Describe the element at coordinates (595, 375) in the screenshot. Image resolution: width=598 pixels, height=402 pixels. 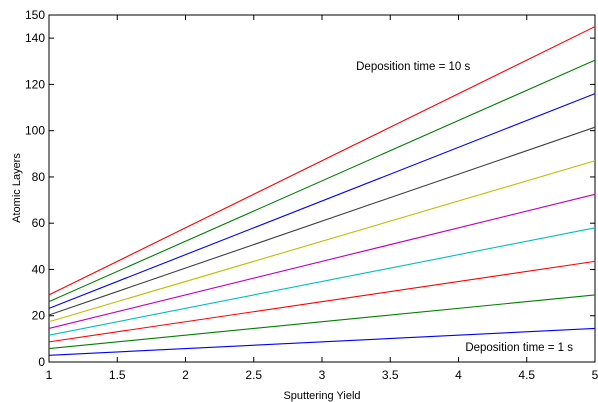
I see `x-tick-label: 5` at that location.